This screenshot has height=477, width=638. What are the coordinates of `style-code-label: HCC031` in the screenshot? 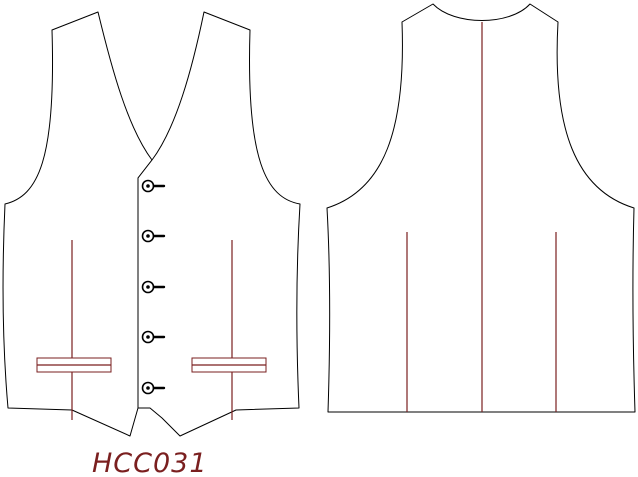 It's located at (150, 462).